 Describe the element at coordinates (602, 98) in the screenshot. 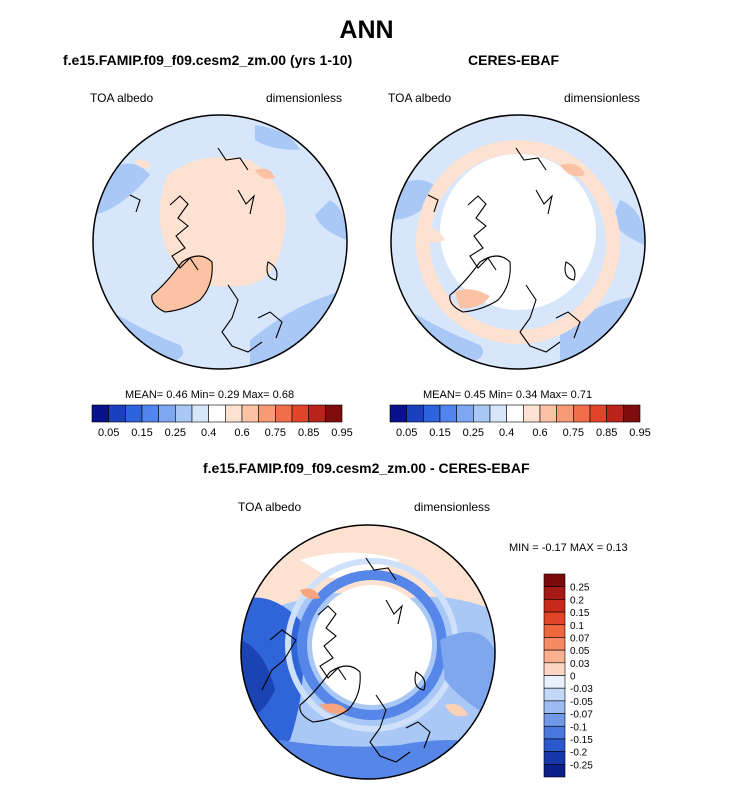

I see `panel-2-units-label: dimensionless` at that location.